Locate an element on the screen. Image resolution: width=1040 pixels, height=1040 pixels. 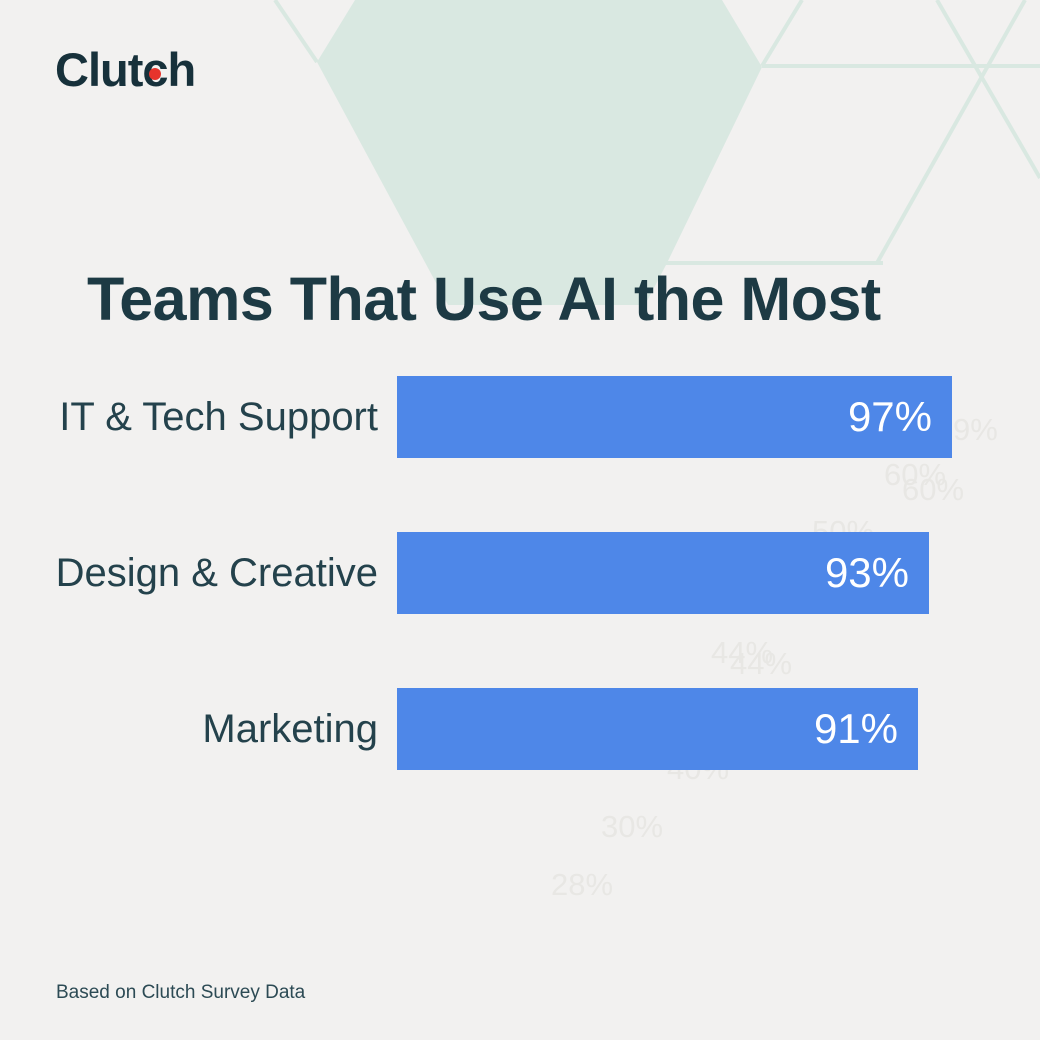
bar: 93% is located at coordinates (663, 573).